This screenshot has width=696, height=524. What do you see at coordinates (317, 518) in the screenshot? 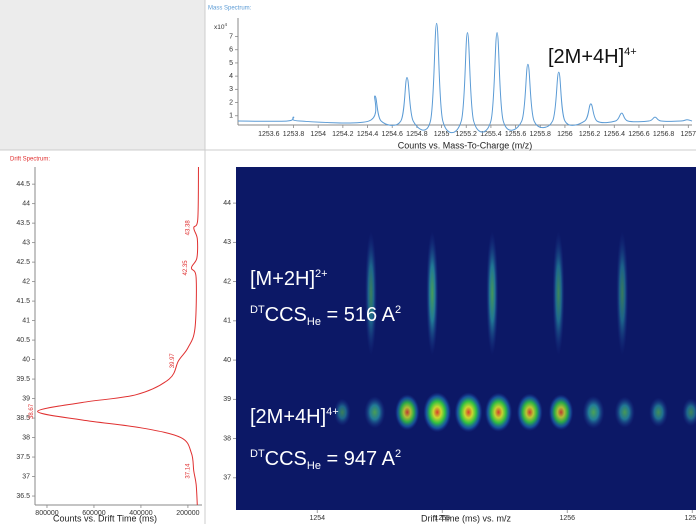
I see `x-tick-label: 1254` at bounding box center [317, 518].